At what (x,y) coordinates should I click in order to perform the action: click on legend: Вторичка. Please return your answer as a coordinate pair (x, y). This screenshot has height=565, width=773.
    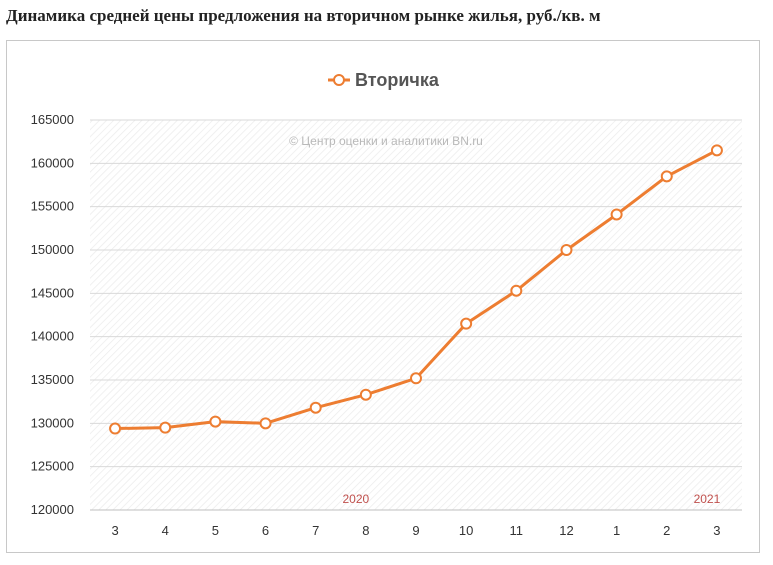
    Looking at the image, I should click on (384, 80).